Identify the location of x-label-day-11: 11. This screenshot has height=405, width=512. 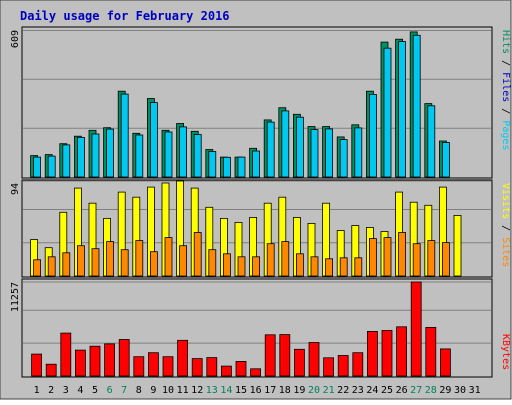
(183, 390).